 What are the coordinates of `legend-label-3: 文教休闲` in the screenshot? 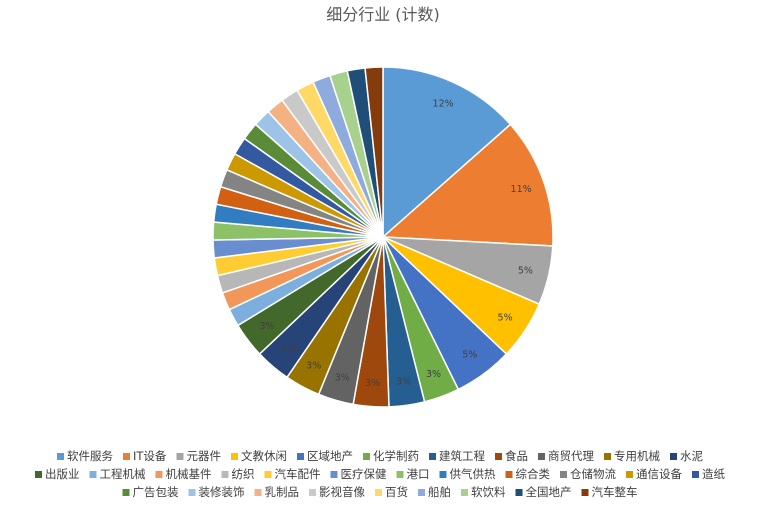 It's located at (264, 456).